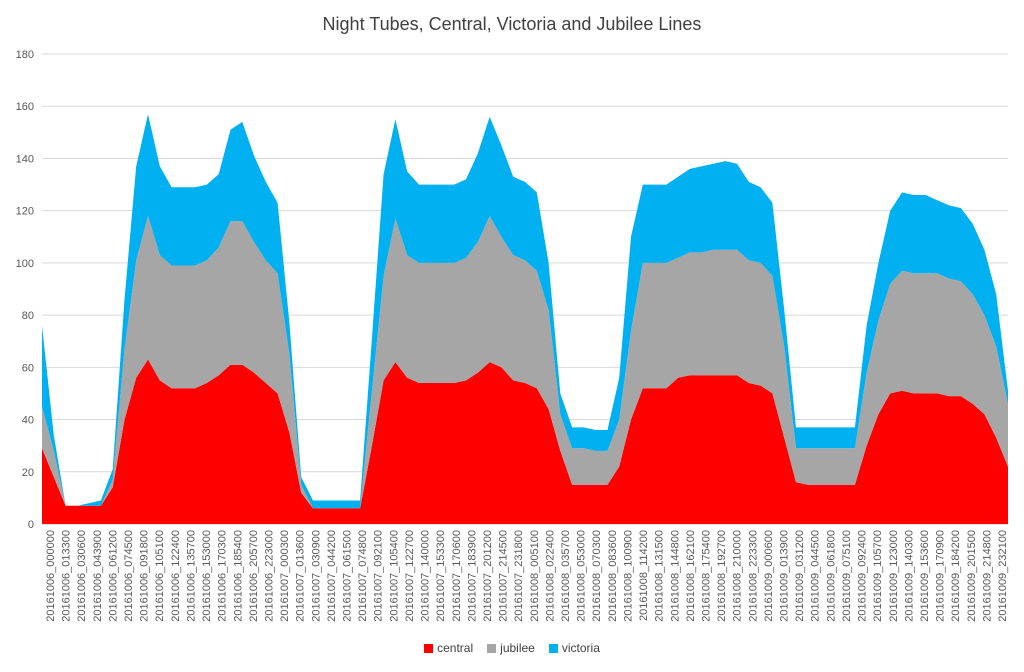 The image size is (1024, 672). Describe the element at coordinates (25, 107) in the screenshot. I see `y-tick-label: 160` at that location.